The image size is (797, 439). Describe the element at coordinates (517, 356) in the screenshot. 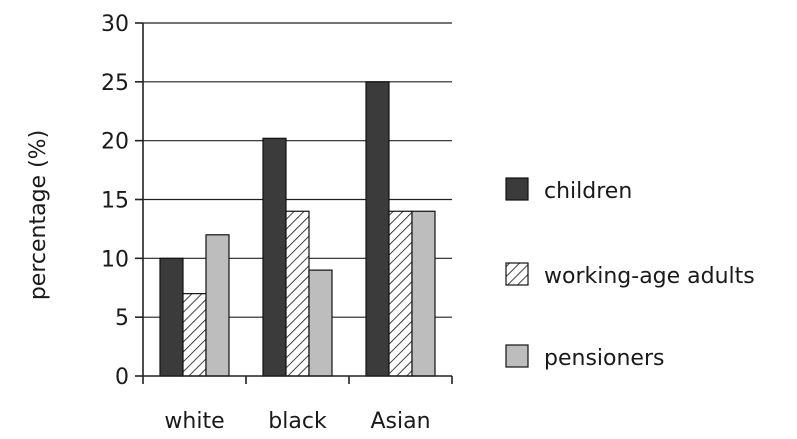

I see `legend-swatch-pensioners` at that location.